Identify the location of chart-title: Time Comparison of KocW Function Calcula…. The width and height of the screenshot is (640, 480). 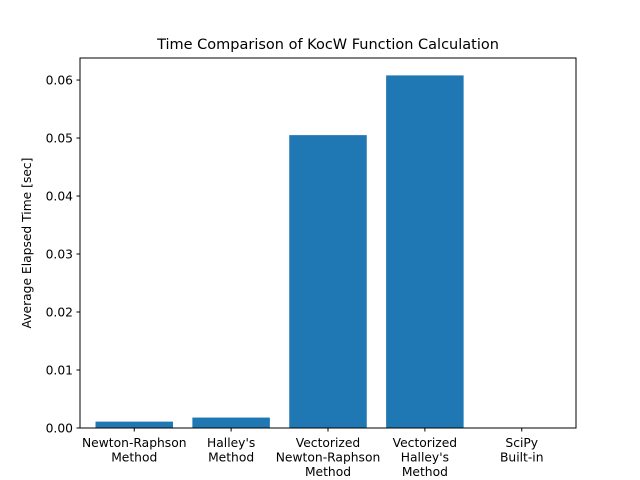
(327, 45).